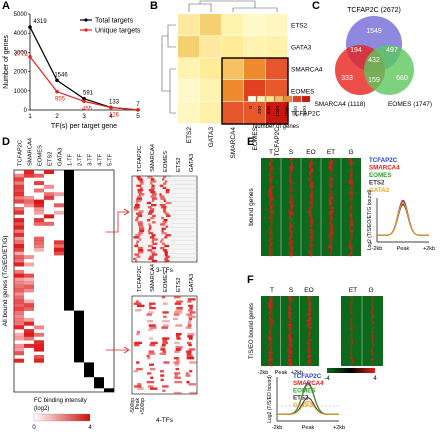 This screenshot has width=440, height=435. What do you see at coordinates (403, 249) in the screenshot?
I see `profile-x-tick: Peak` at bounding box center [403, 249].